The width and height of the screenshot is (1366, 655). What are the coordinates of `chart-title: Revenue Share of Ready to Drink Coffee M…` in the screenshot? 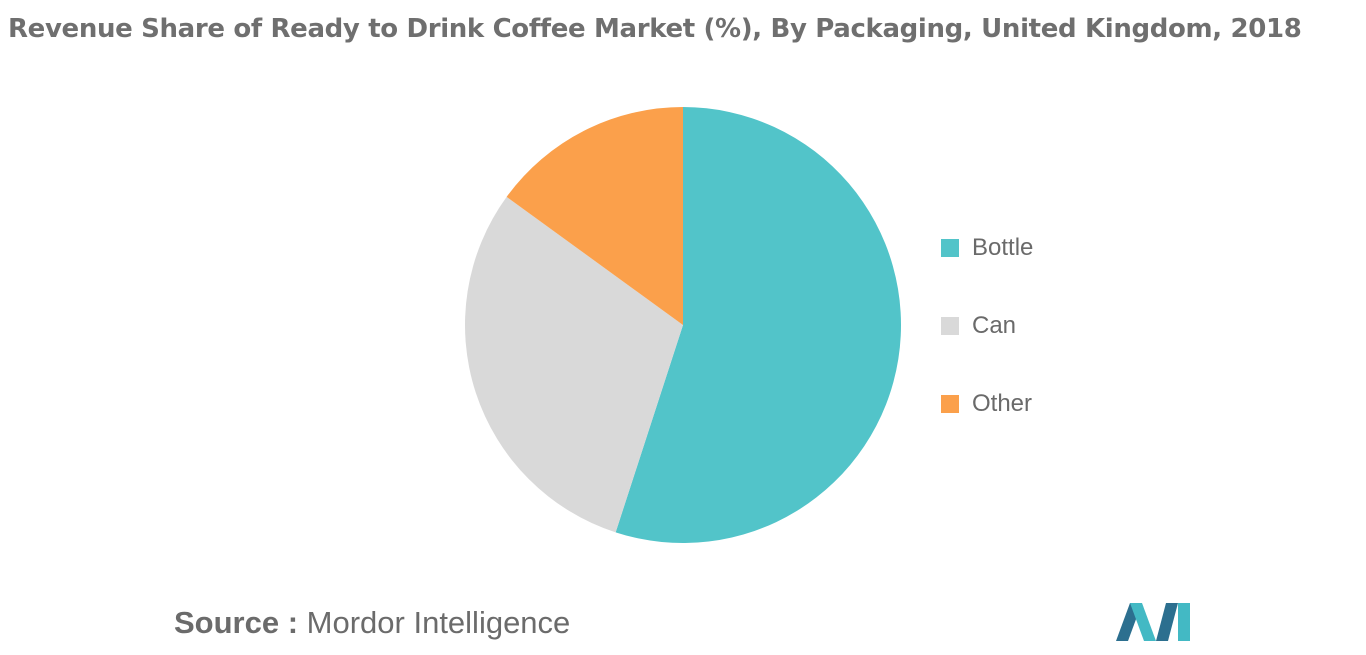 It's located at (655, 29).